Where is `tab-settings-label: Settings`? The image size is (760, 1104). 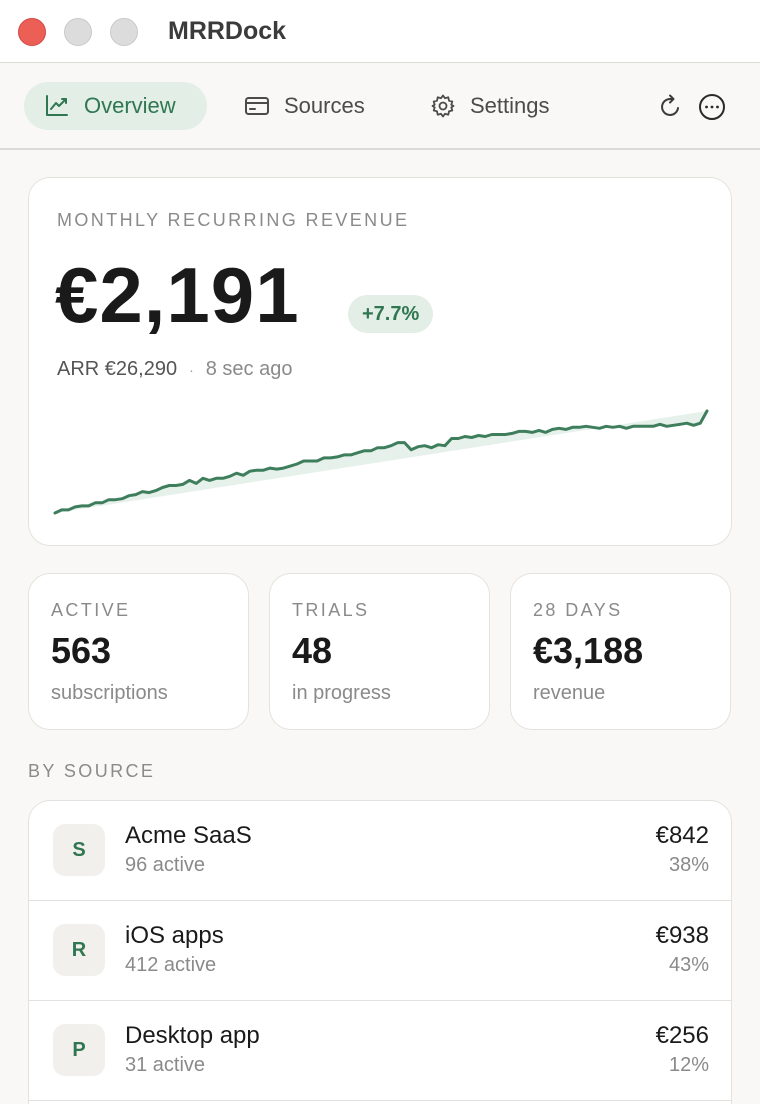 tab-settings-label: Settings is located at coordinates (510, 105).